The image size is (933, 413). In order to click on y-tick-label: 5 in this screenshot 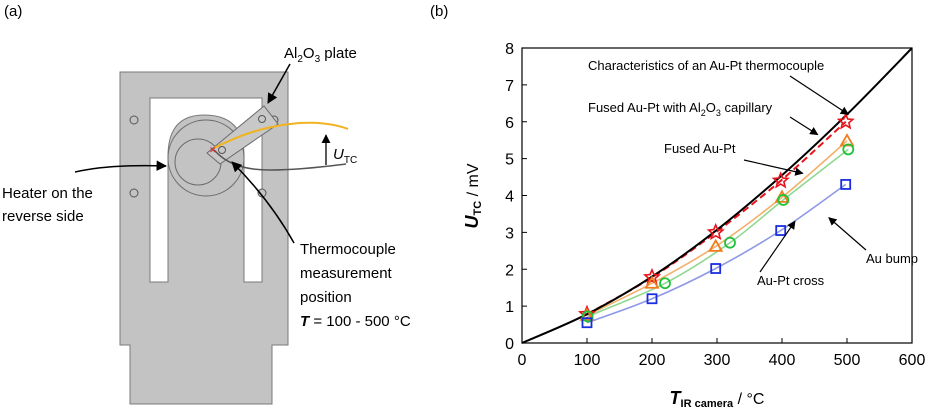, I will do `click(509, 160)`.